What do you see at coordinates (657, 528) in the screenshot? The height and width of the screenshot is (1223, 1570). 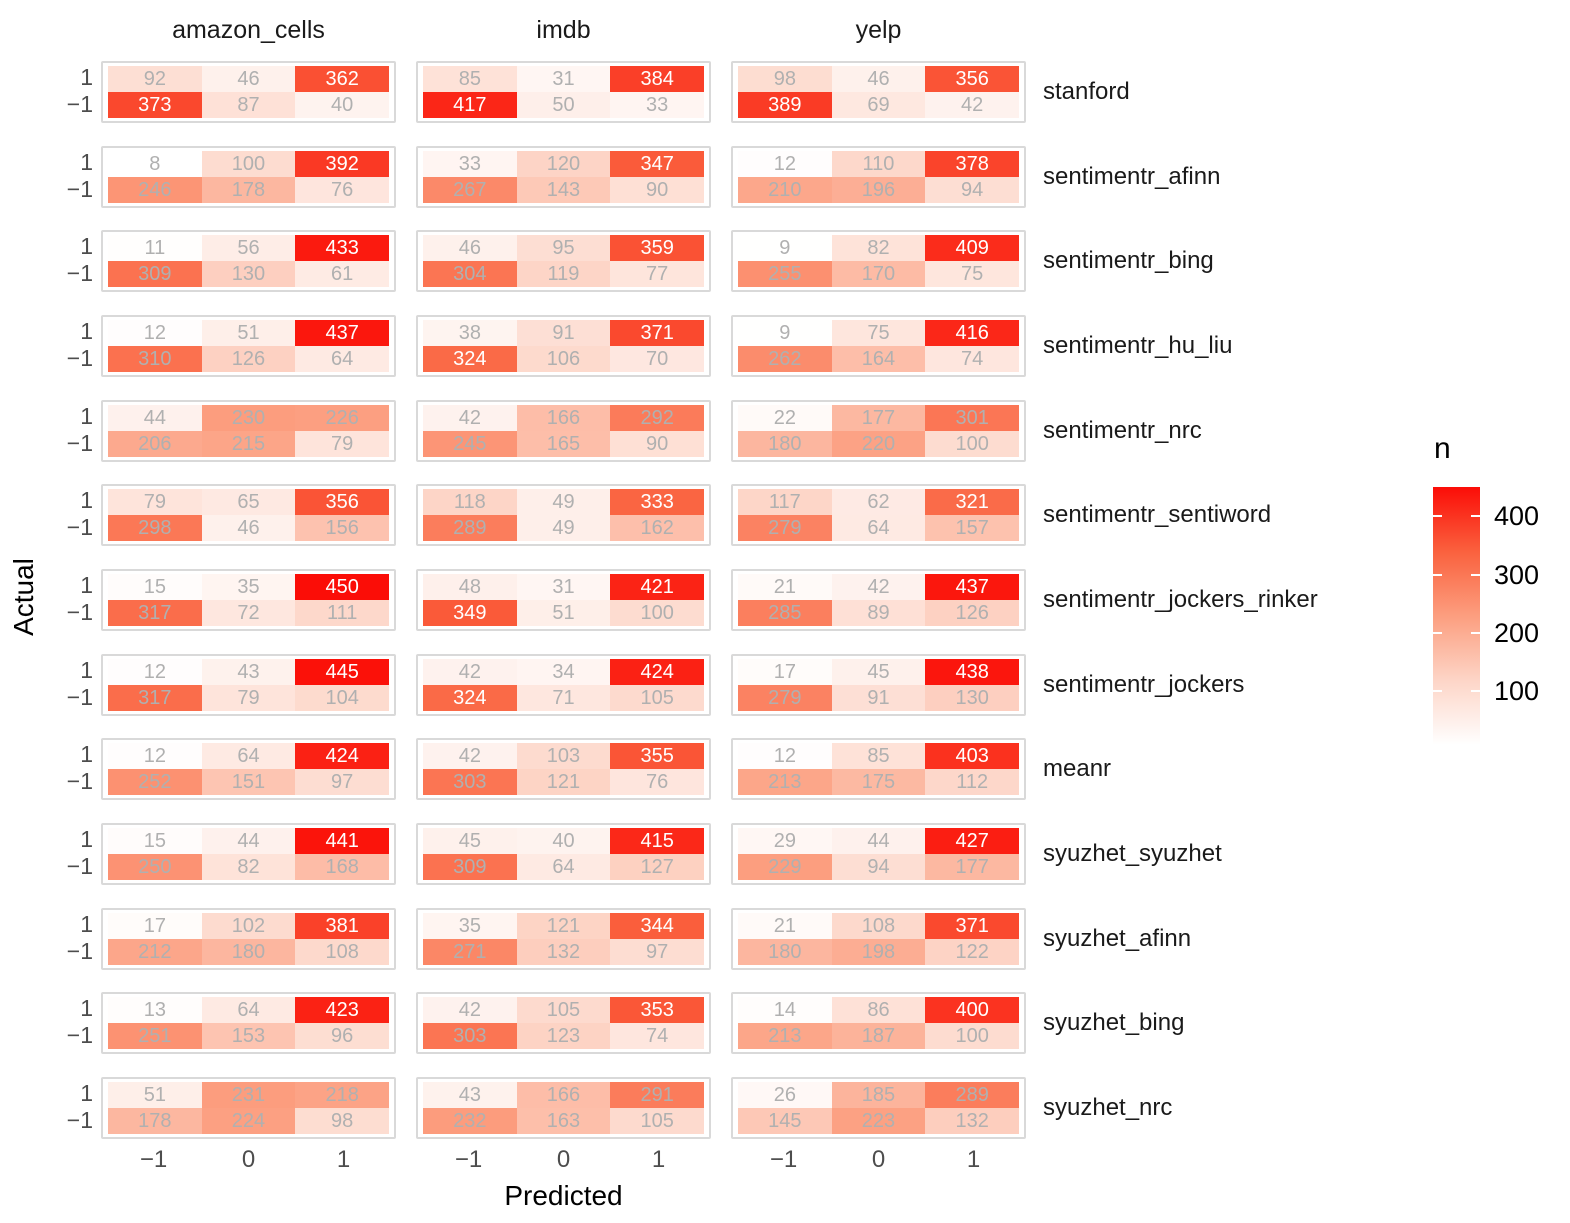 I see `heatmap-cell: 162` at bounding box center [657, 528].